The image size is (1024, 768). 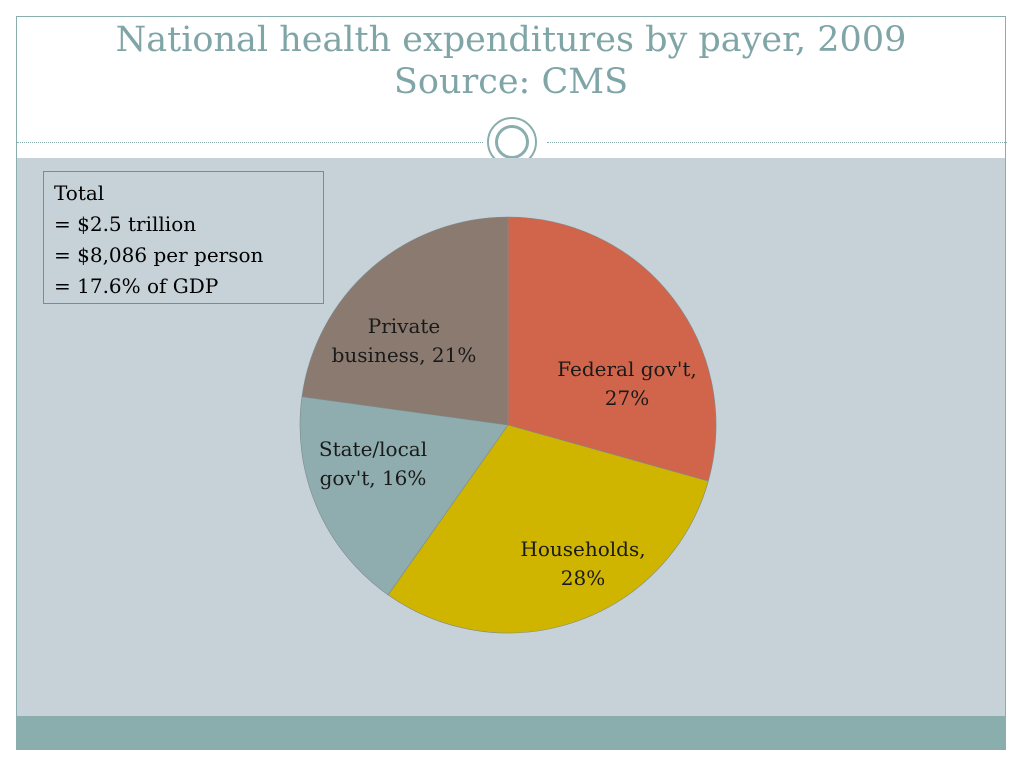 I want to click on pie-slice-label-2: State/local gov't, 16%, so click(x=373, y=463).